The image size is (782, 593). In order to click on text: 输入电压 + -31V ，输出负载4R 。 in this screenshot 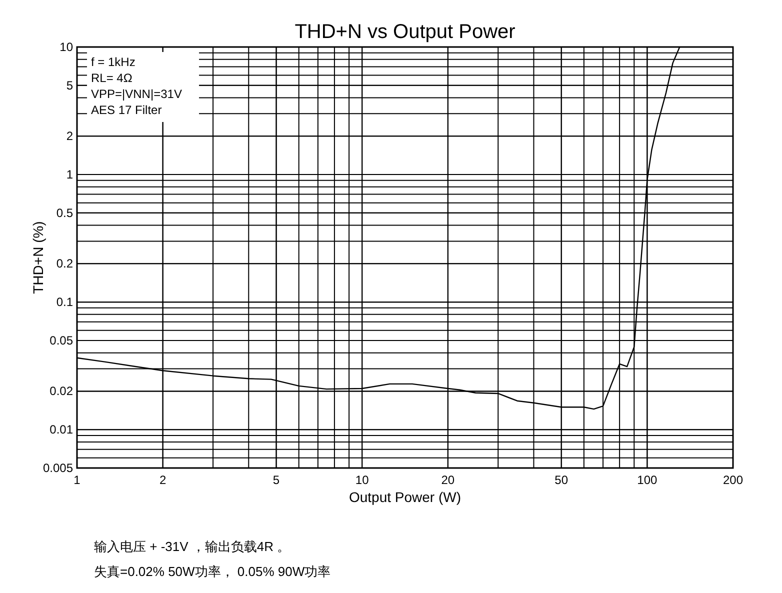, I will do `click(192, 546)`.